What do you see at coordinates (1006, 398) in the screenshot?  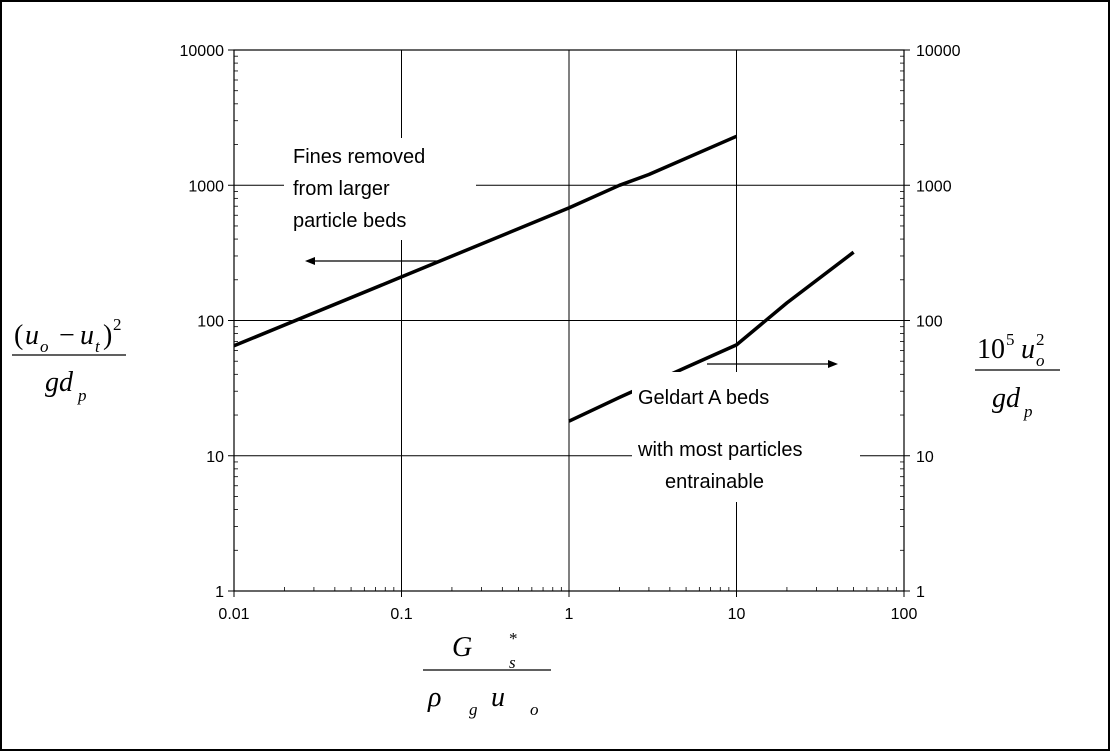 I see `ylabel-right-denominator: gd` at bounding box center [1006, 398].